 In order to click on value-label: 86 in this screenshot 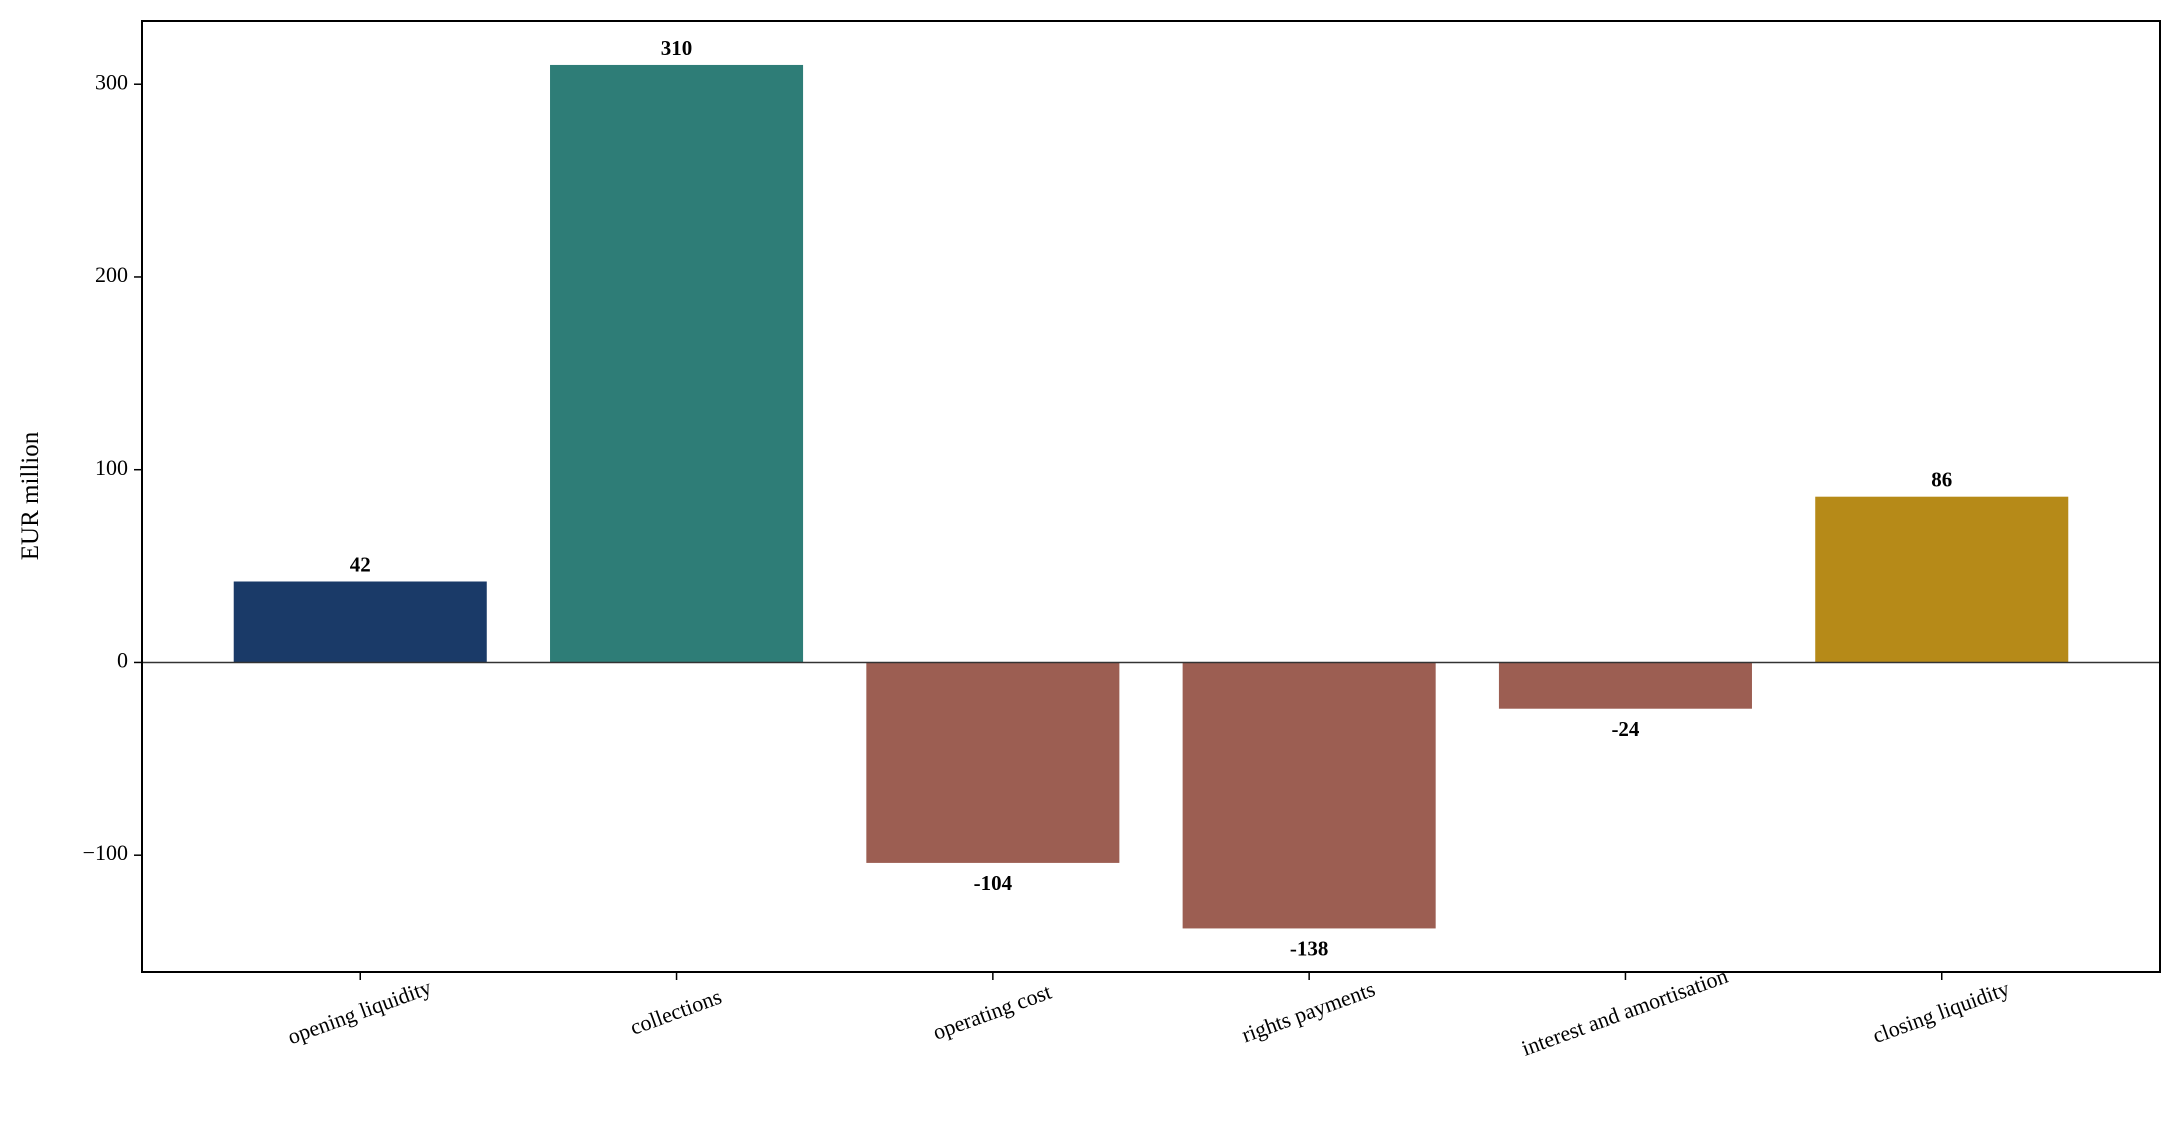, I will do `click(1941, 480)`.